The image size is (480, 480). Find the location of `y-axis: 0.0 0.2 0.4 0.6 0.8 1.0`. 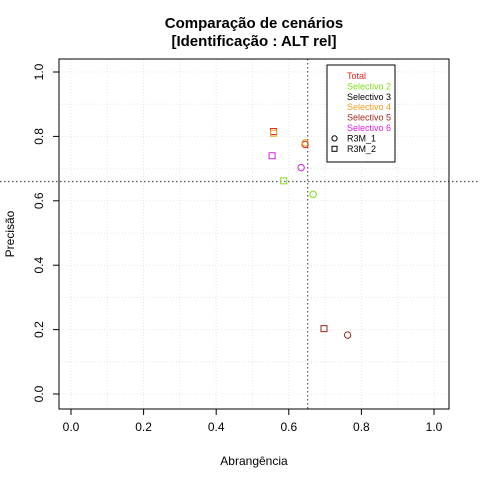

y-axis: 0.0 0.2 0.4 0.6 0.8 1.0 is located at coordinates (45, 232).